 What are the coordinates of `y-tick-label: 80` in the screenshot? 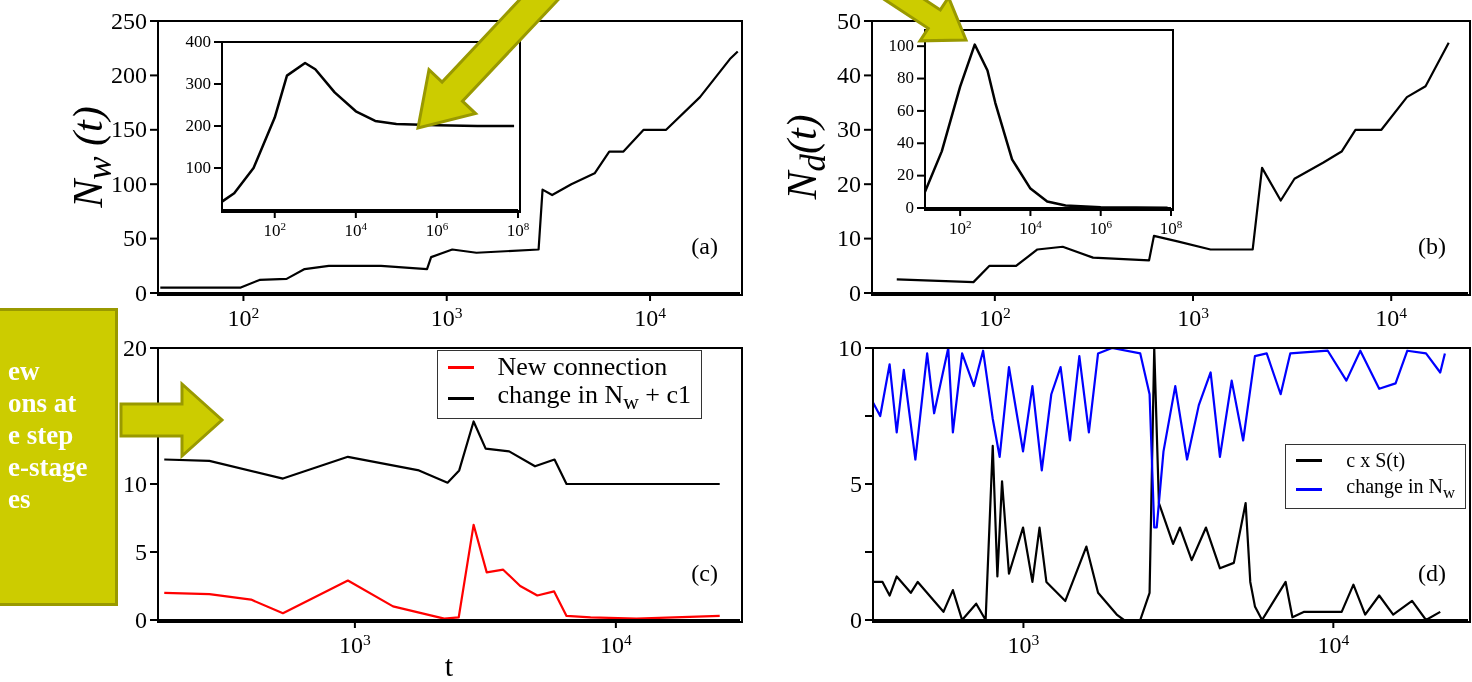 It's located at (905, 78).